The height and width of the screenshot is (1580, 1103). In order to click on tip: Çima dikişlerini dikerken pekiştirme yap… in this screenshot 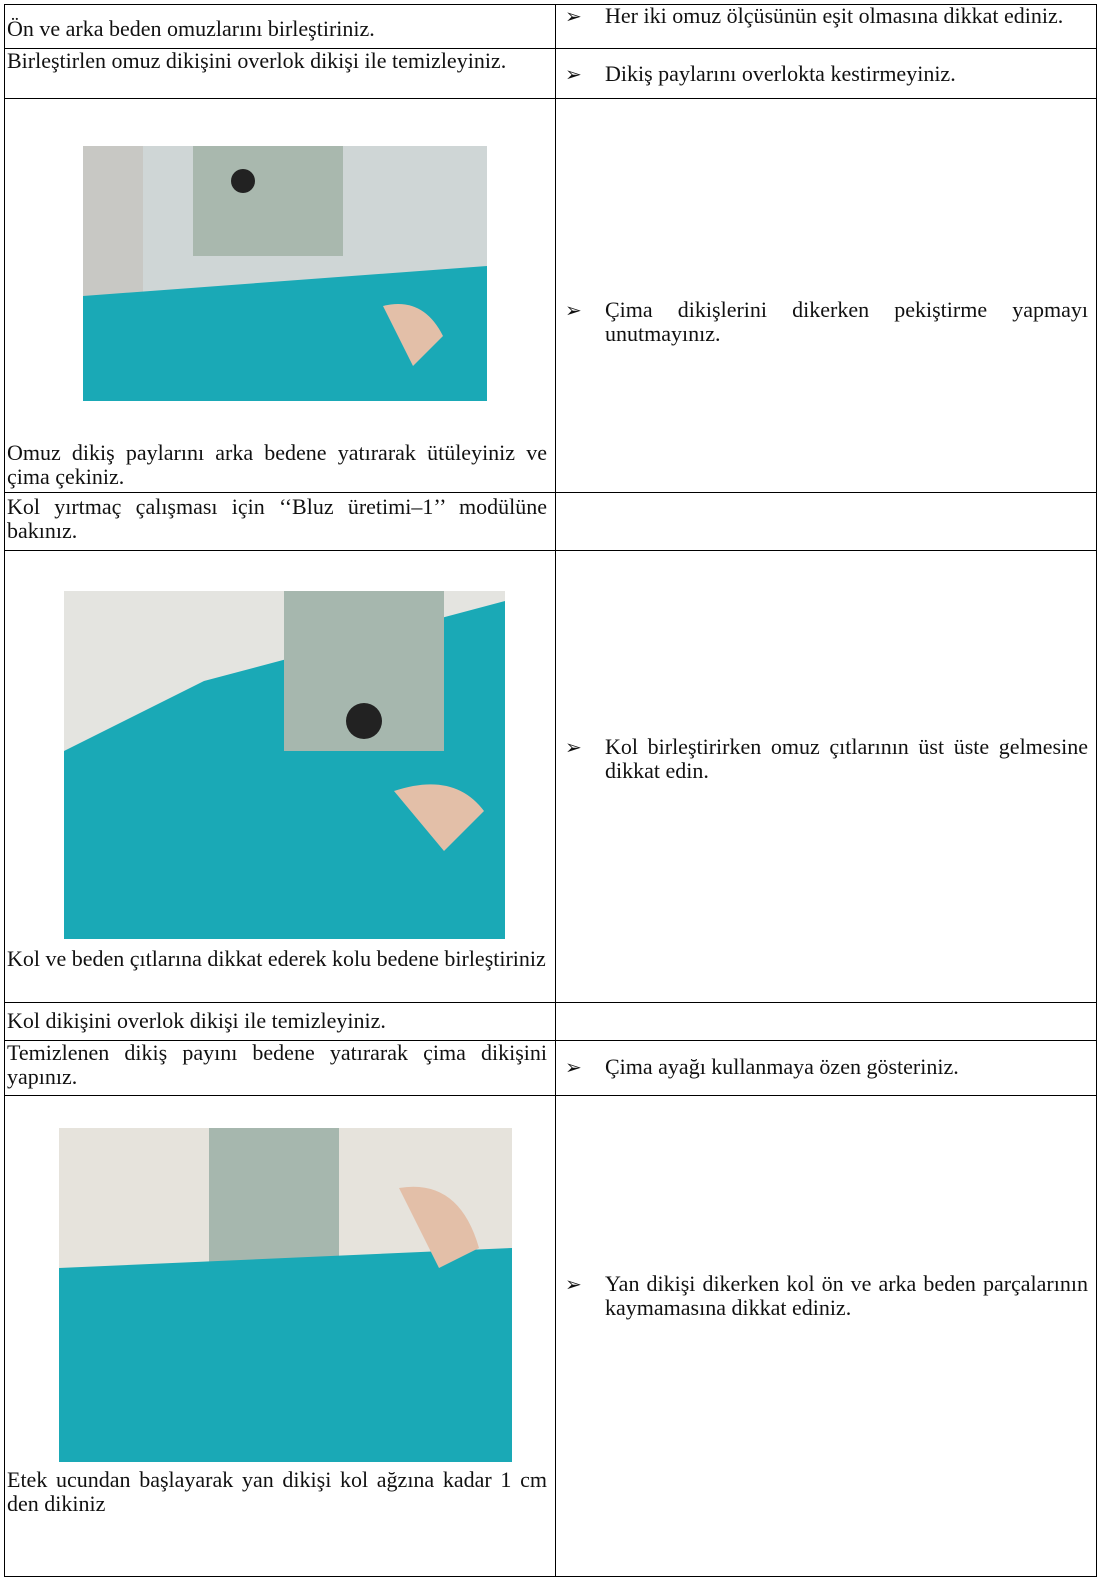, I will do `click(846, 321)`.